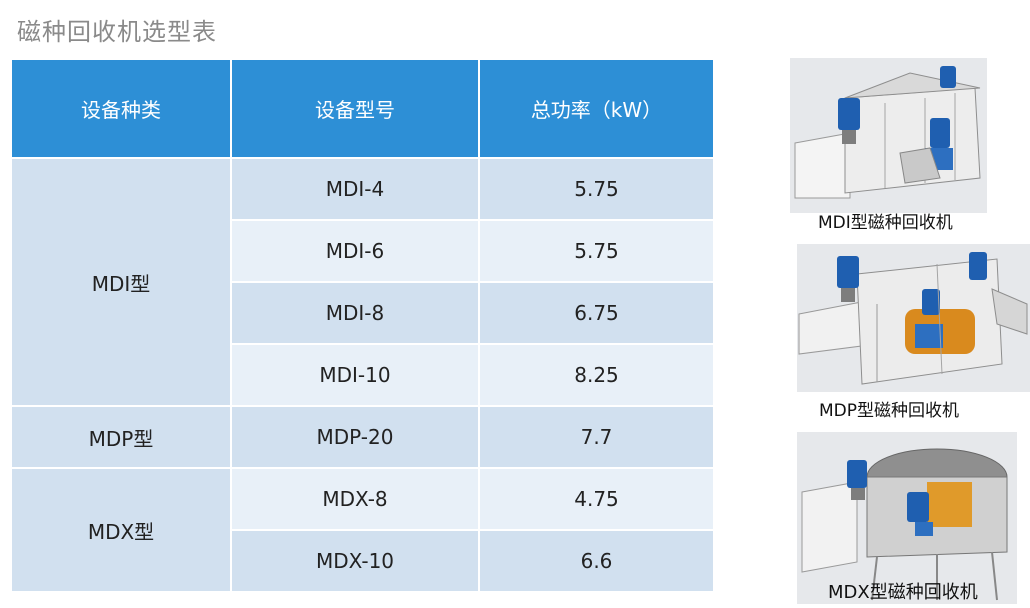 The image size is (1030, 608). Describe the element at coordinates (355, 560) in the screenshot. I see `model-cell: MDX-10` at that location.